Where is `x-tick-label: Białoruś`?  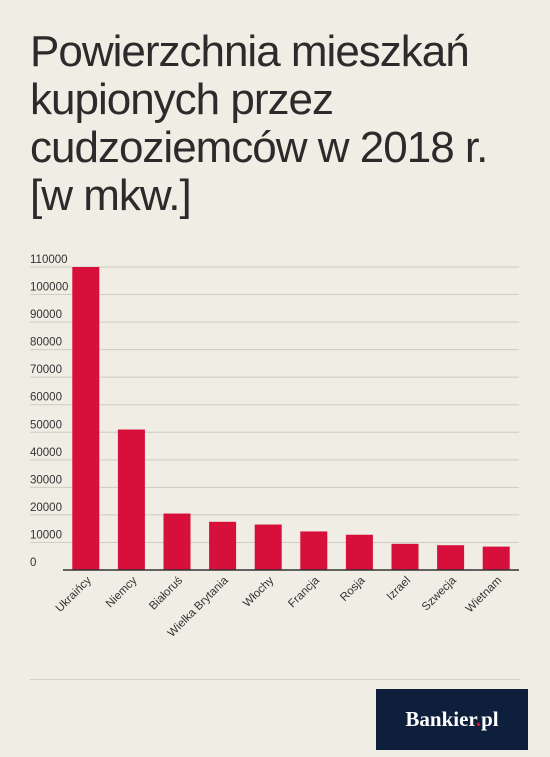
x-tick-label: Białoruś is located at coordinates (166, 593).